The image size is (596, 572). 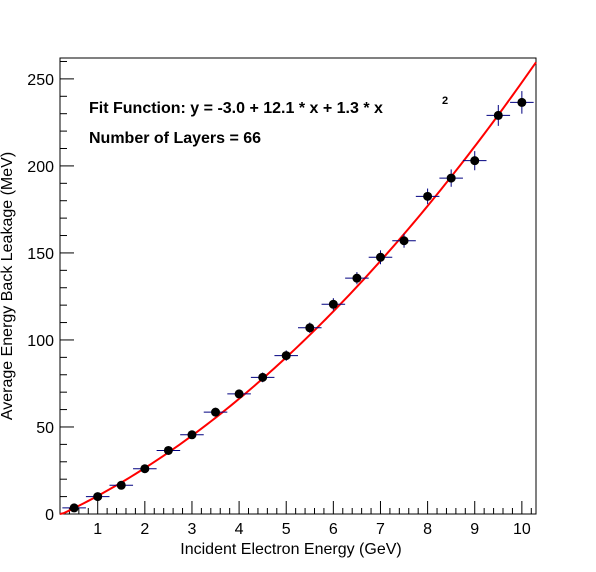 I want to click on fit-function-exponent: 2, so click(x=445, y=101).